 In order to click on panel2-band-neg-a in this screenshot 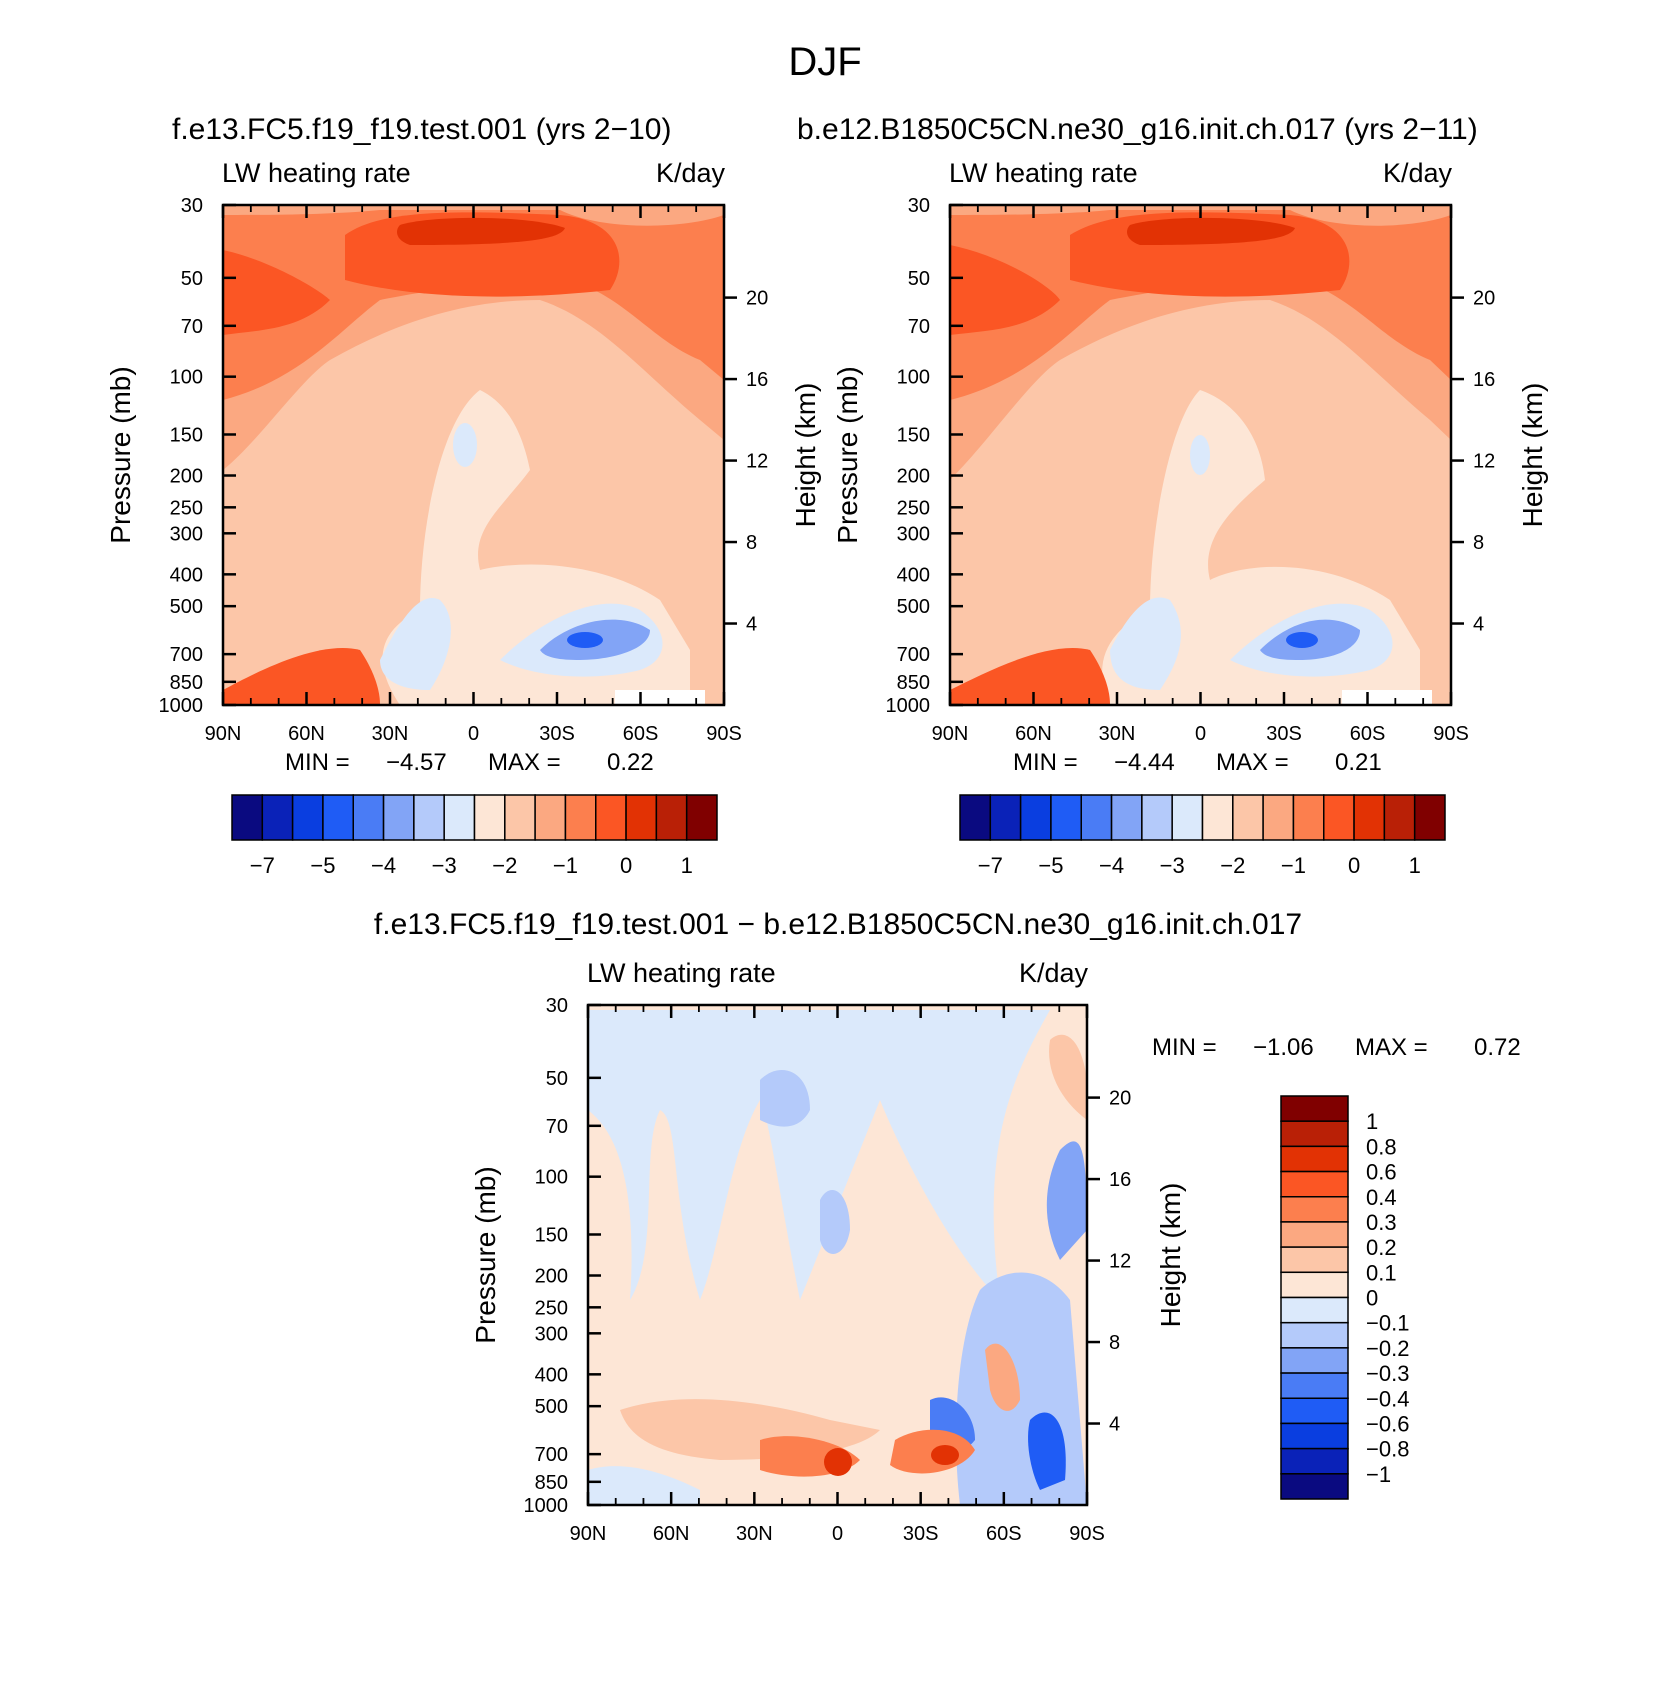, I will do `click(1145, 643)`.